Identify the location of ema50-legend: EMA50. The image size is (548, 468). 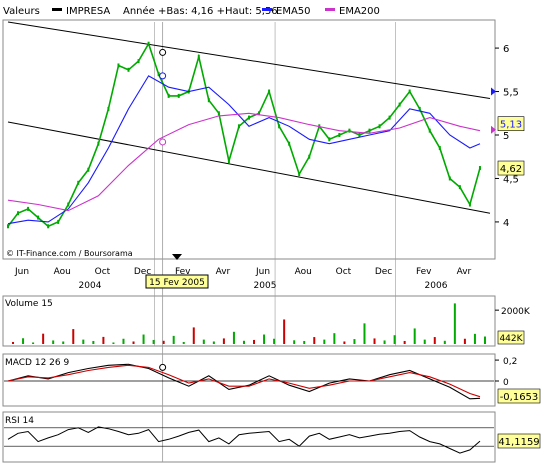
(293, 11).